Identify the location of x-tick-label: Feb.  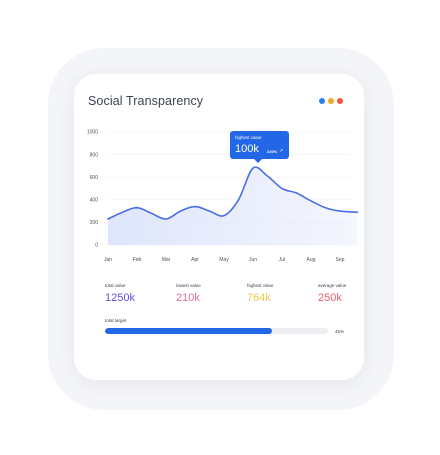
(137, 260).